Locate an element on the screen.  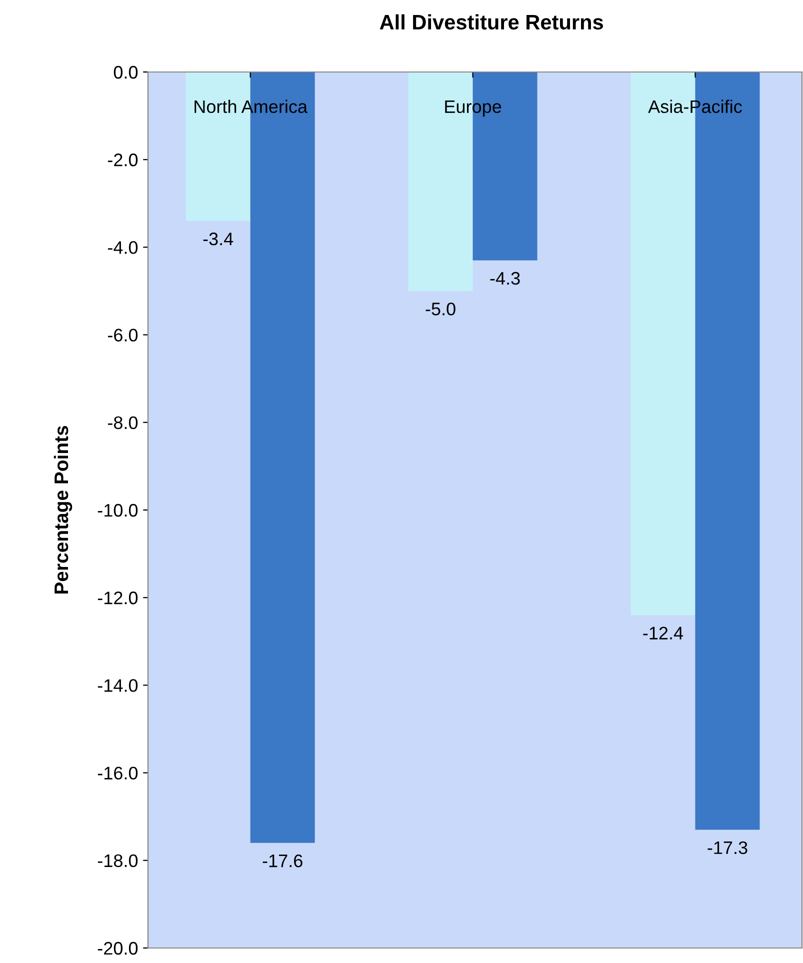
data-label: -5.0 is located at coordinates (441, 309).